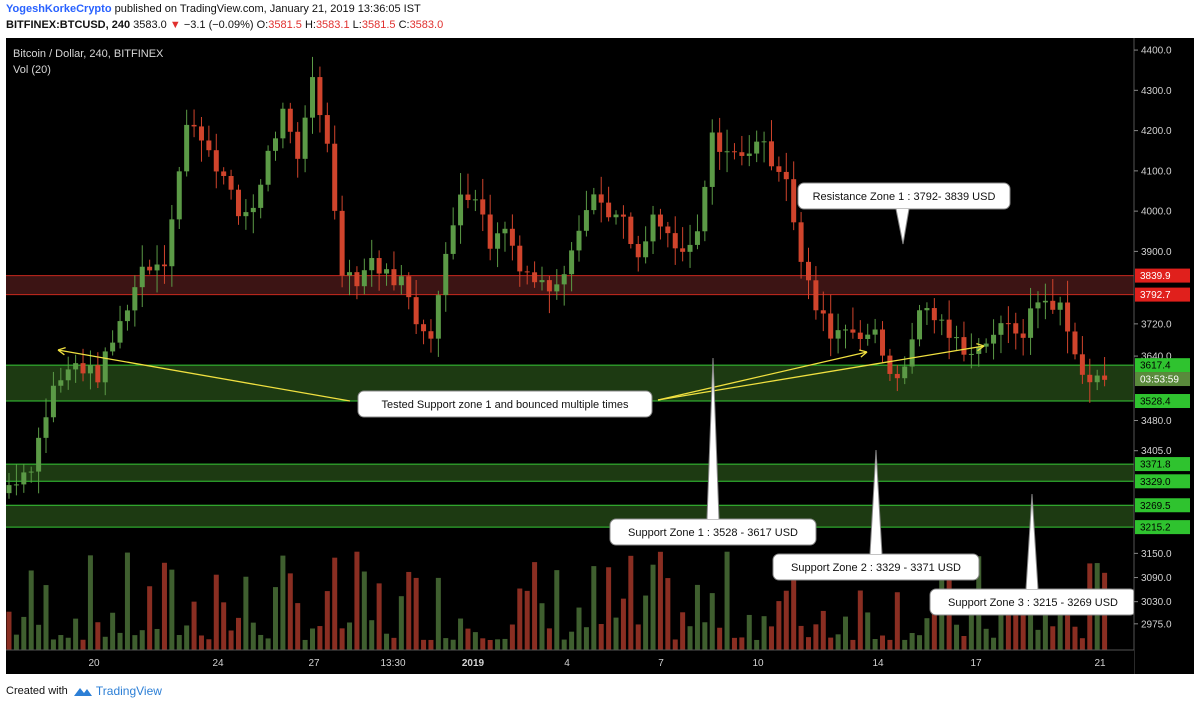  What do you see at coordinates (980, 347) in the screenshot?
I see `arrow-to-right-test-head` at bounding box center [980, 347].